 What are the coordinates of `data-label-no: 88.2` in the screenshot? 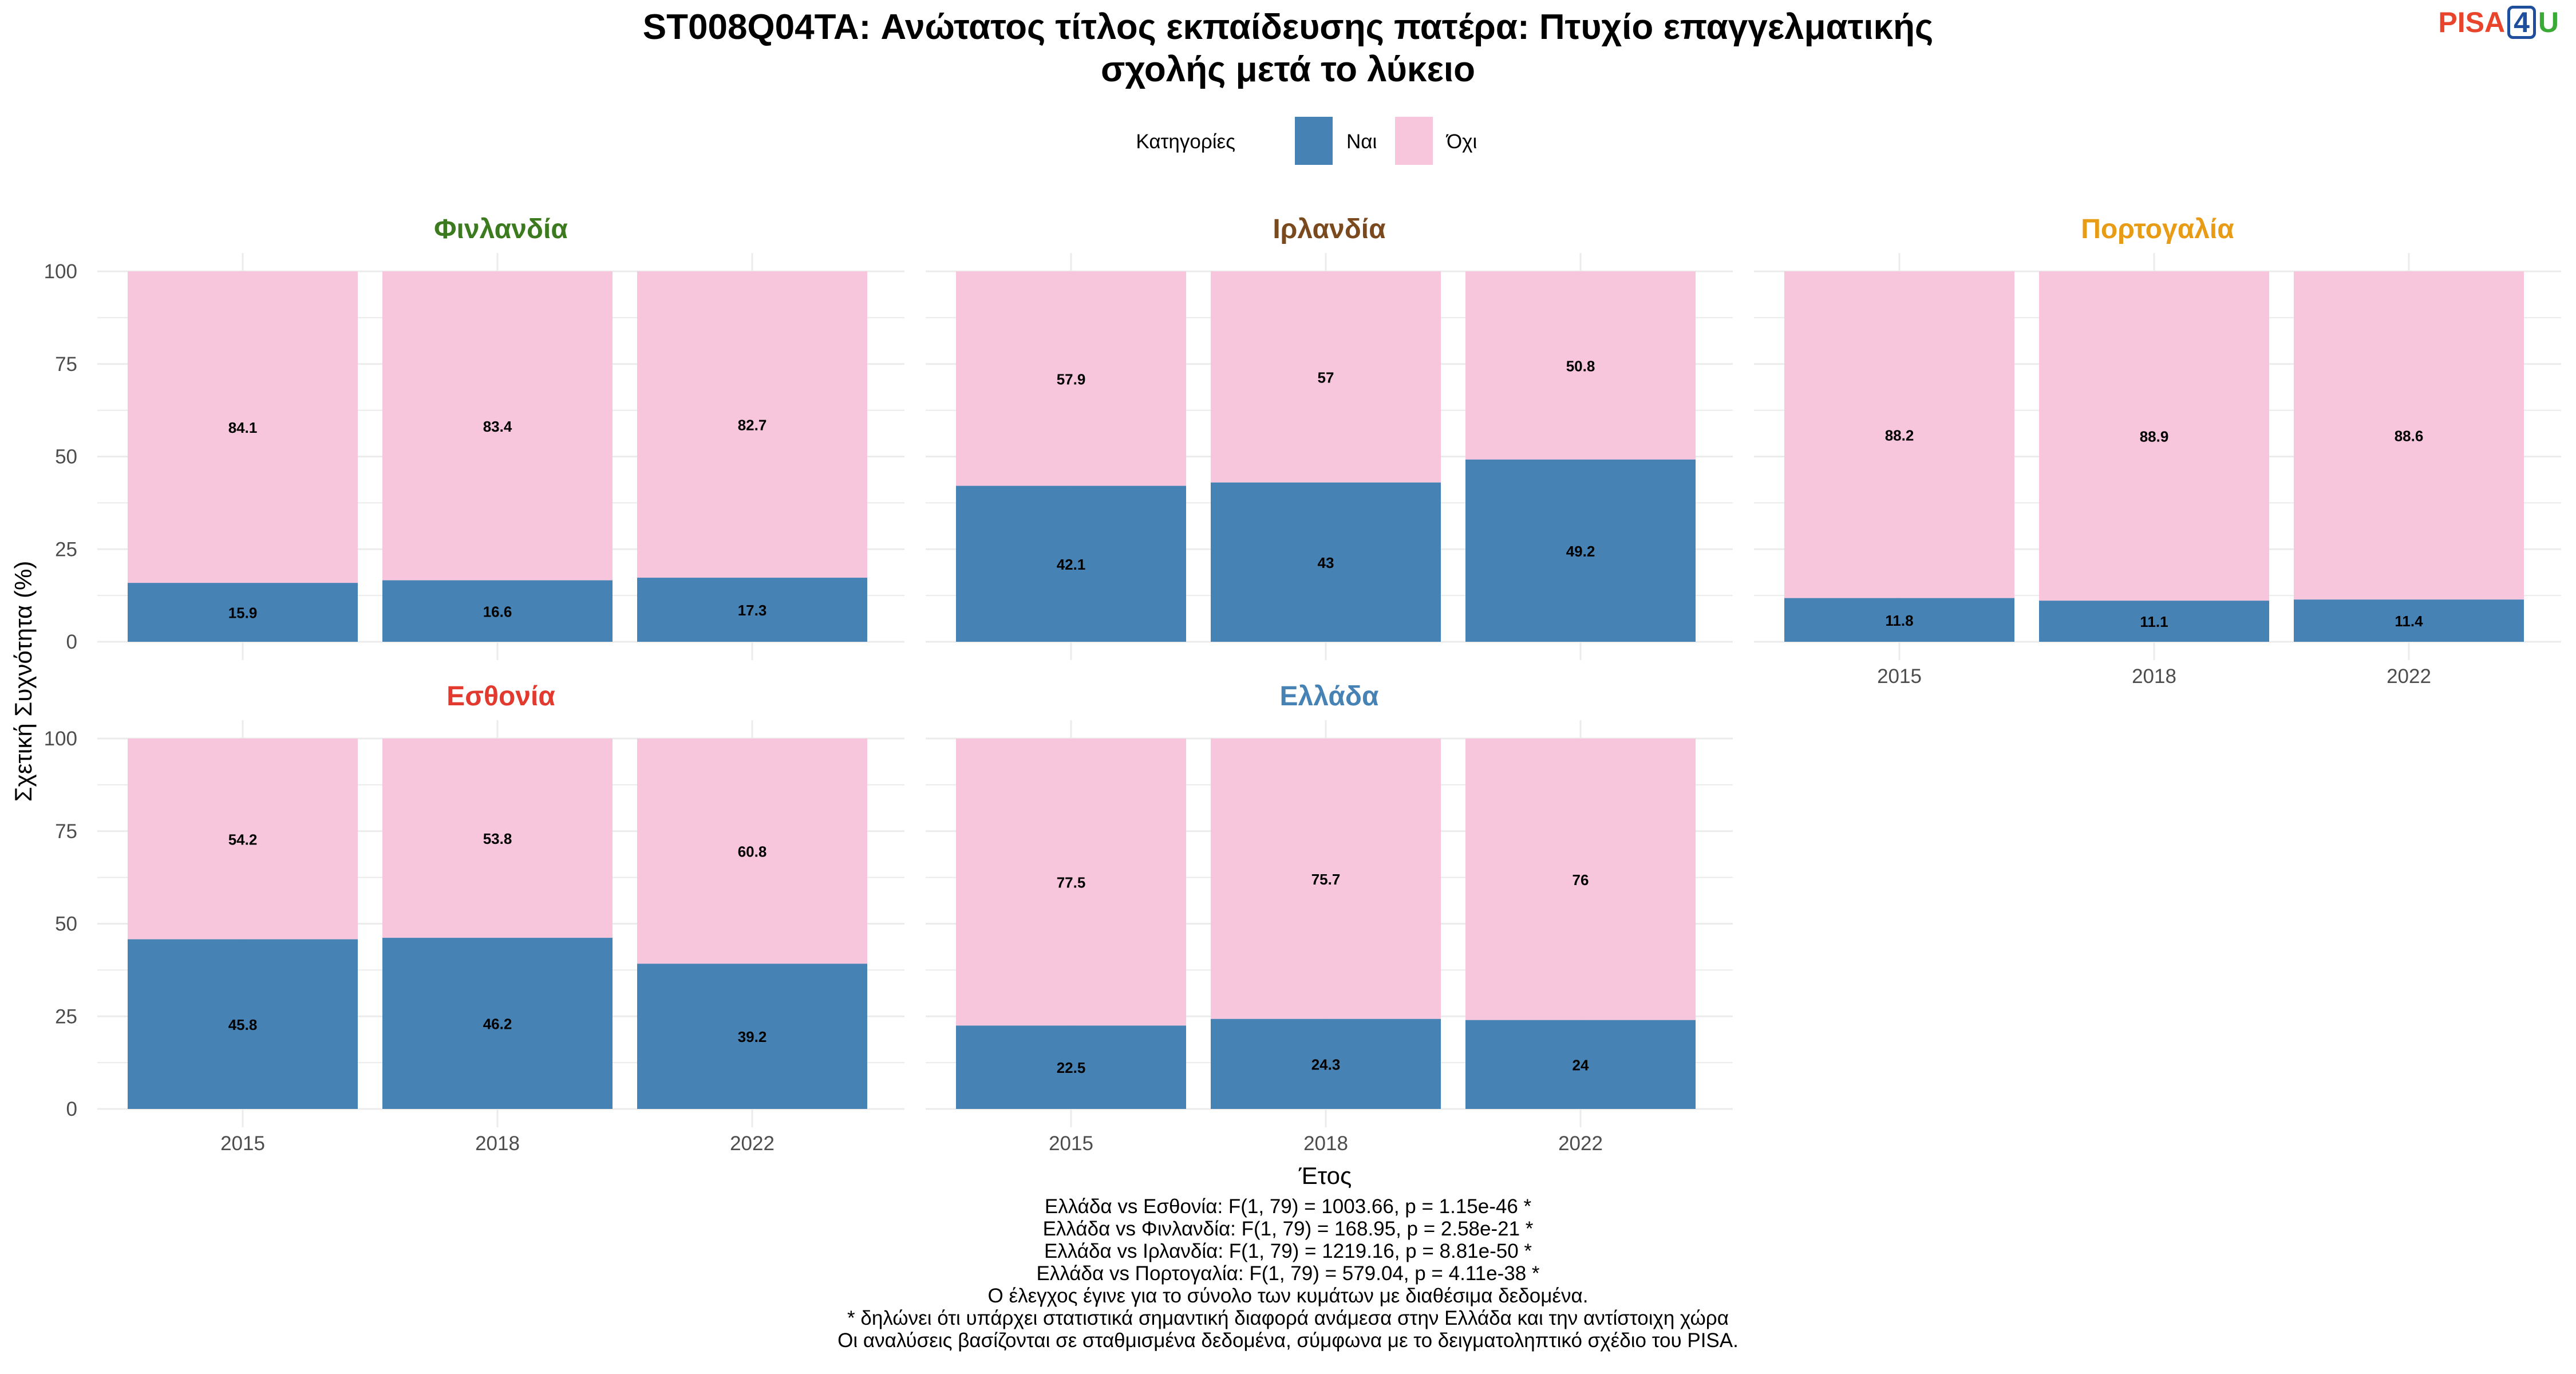 It's located at (1899, 436).